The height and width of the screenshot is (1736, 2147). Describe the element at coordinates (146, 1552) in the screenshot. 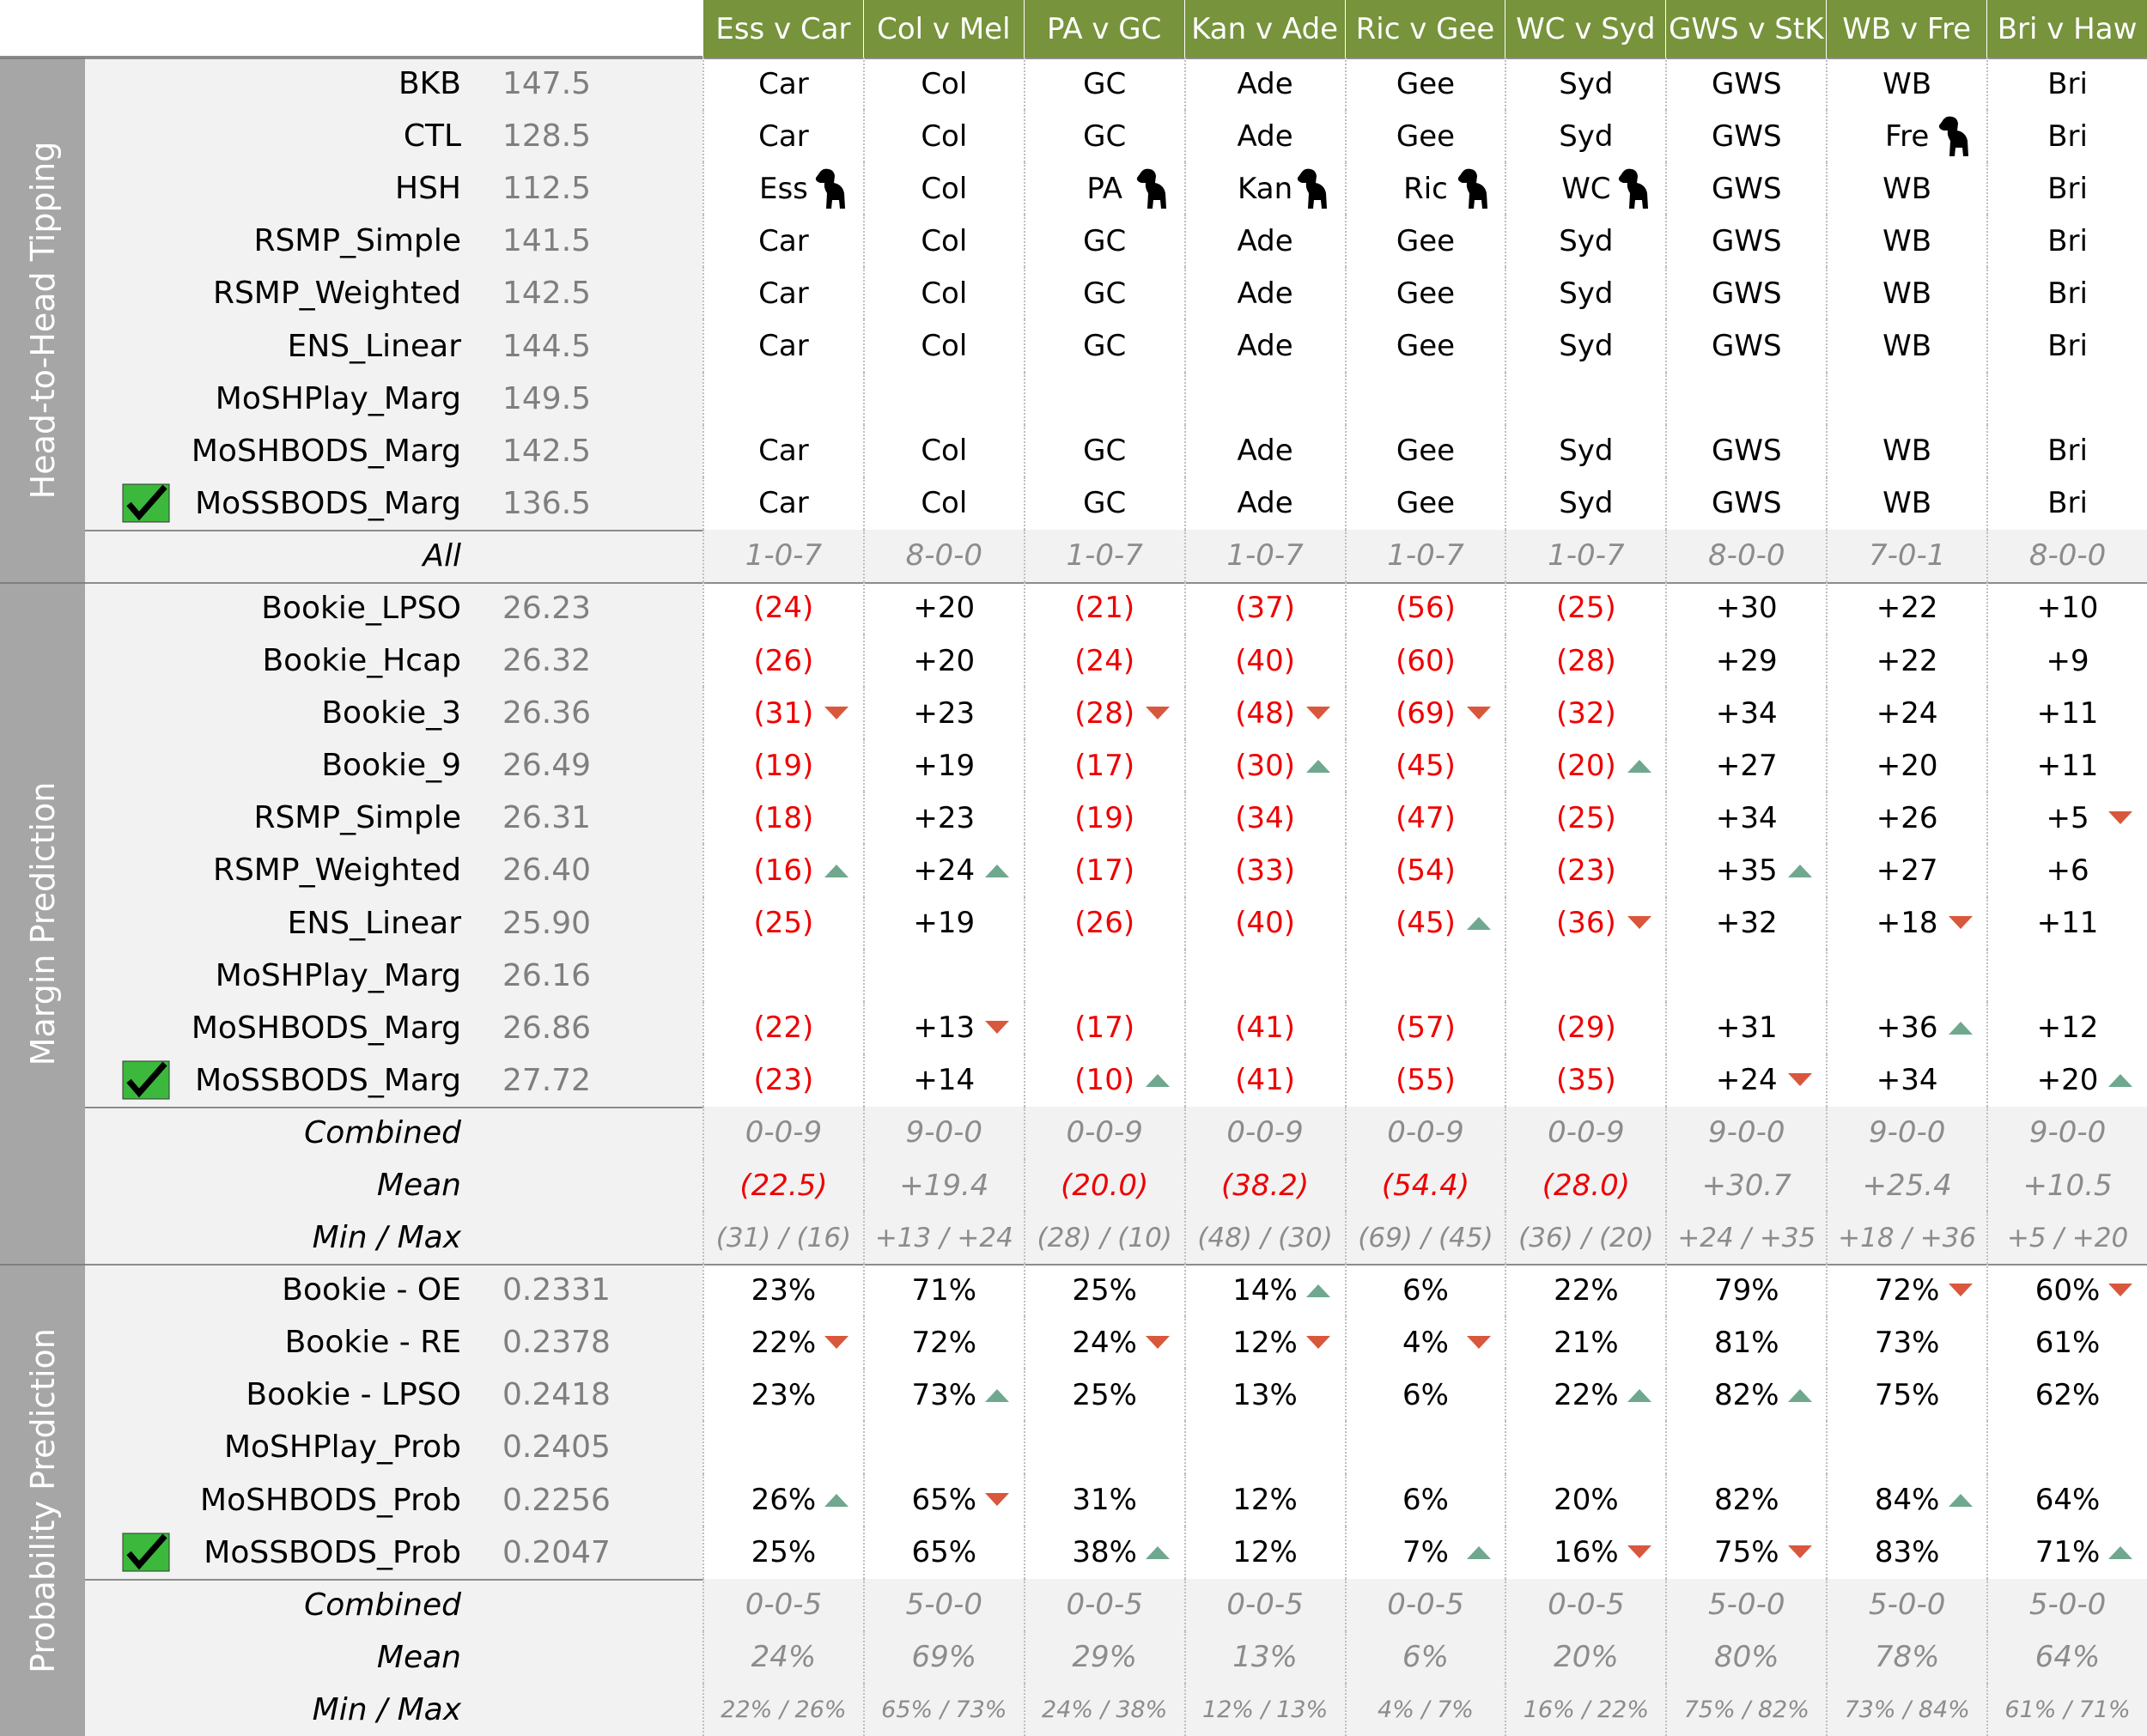

I see `check-icon` at that location.